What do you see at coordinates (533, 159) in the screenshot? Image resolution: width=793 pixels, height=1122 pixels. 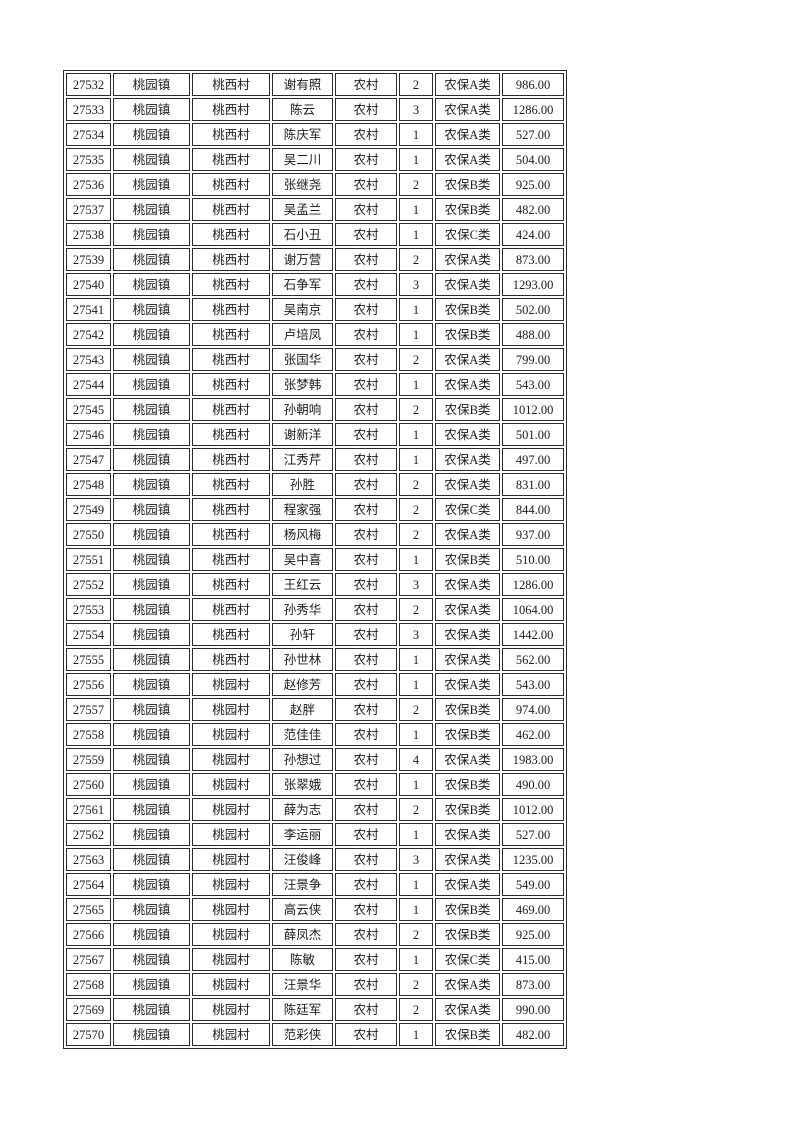 I see `cell-amount: 504.00` at bounding box center [533, 159].